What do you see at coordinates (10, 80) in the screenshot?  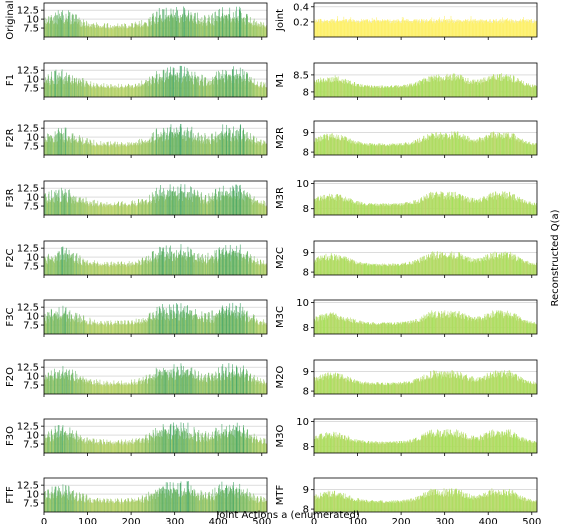 I see `subplot-label: F1` at bounding box center [10, 80].